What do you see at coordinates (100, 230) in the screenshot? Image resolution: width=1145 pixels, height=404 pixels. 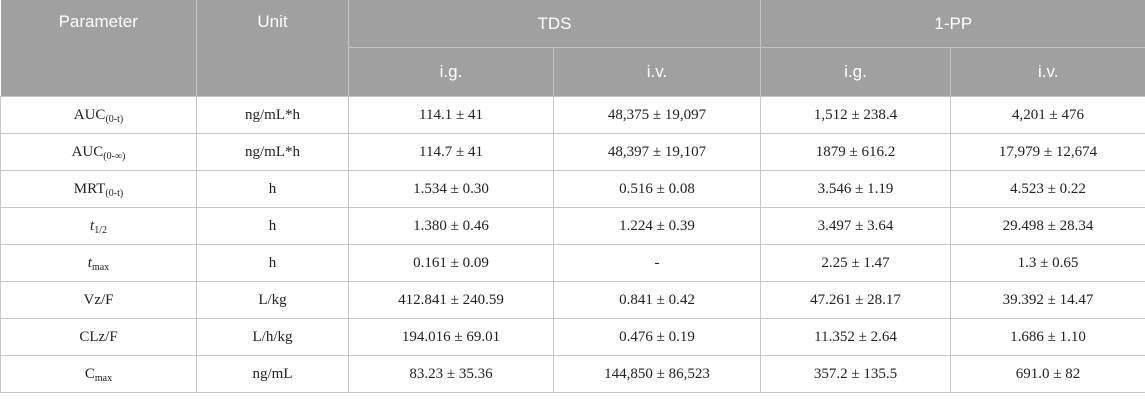 I see `param-sub: 1/2` at bounding box center [100, 230].